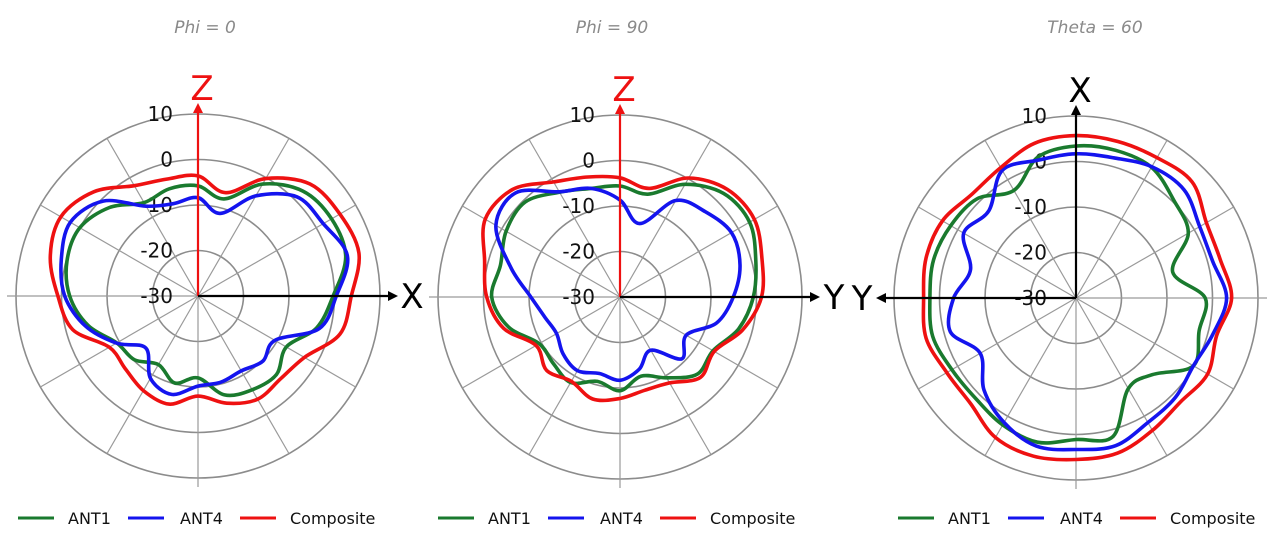 This screenshot has width=1280, height=548. Describe the element at coordinates (1094, 28) in the screenshot. I see `plot-title: Theta = 60` at that location.